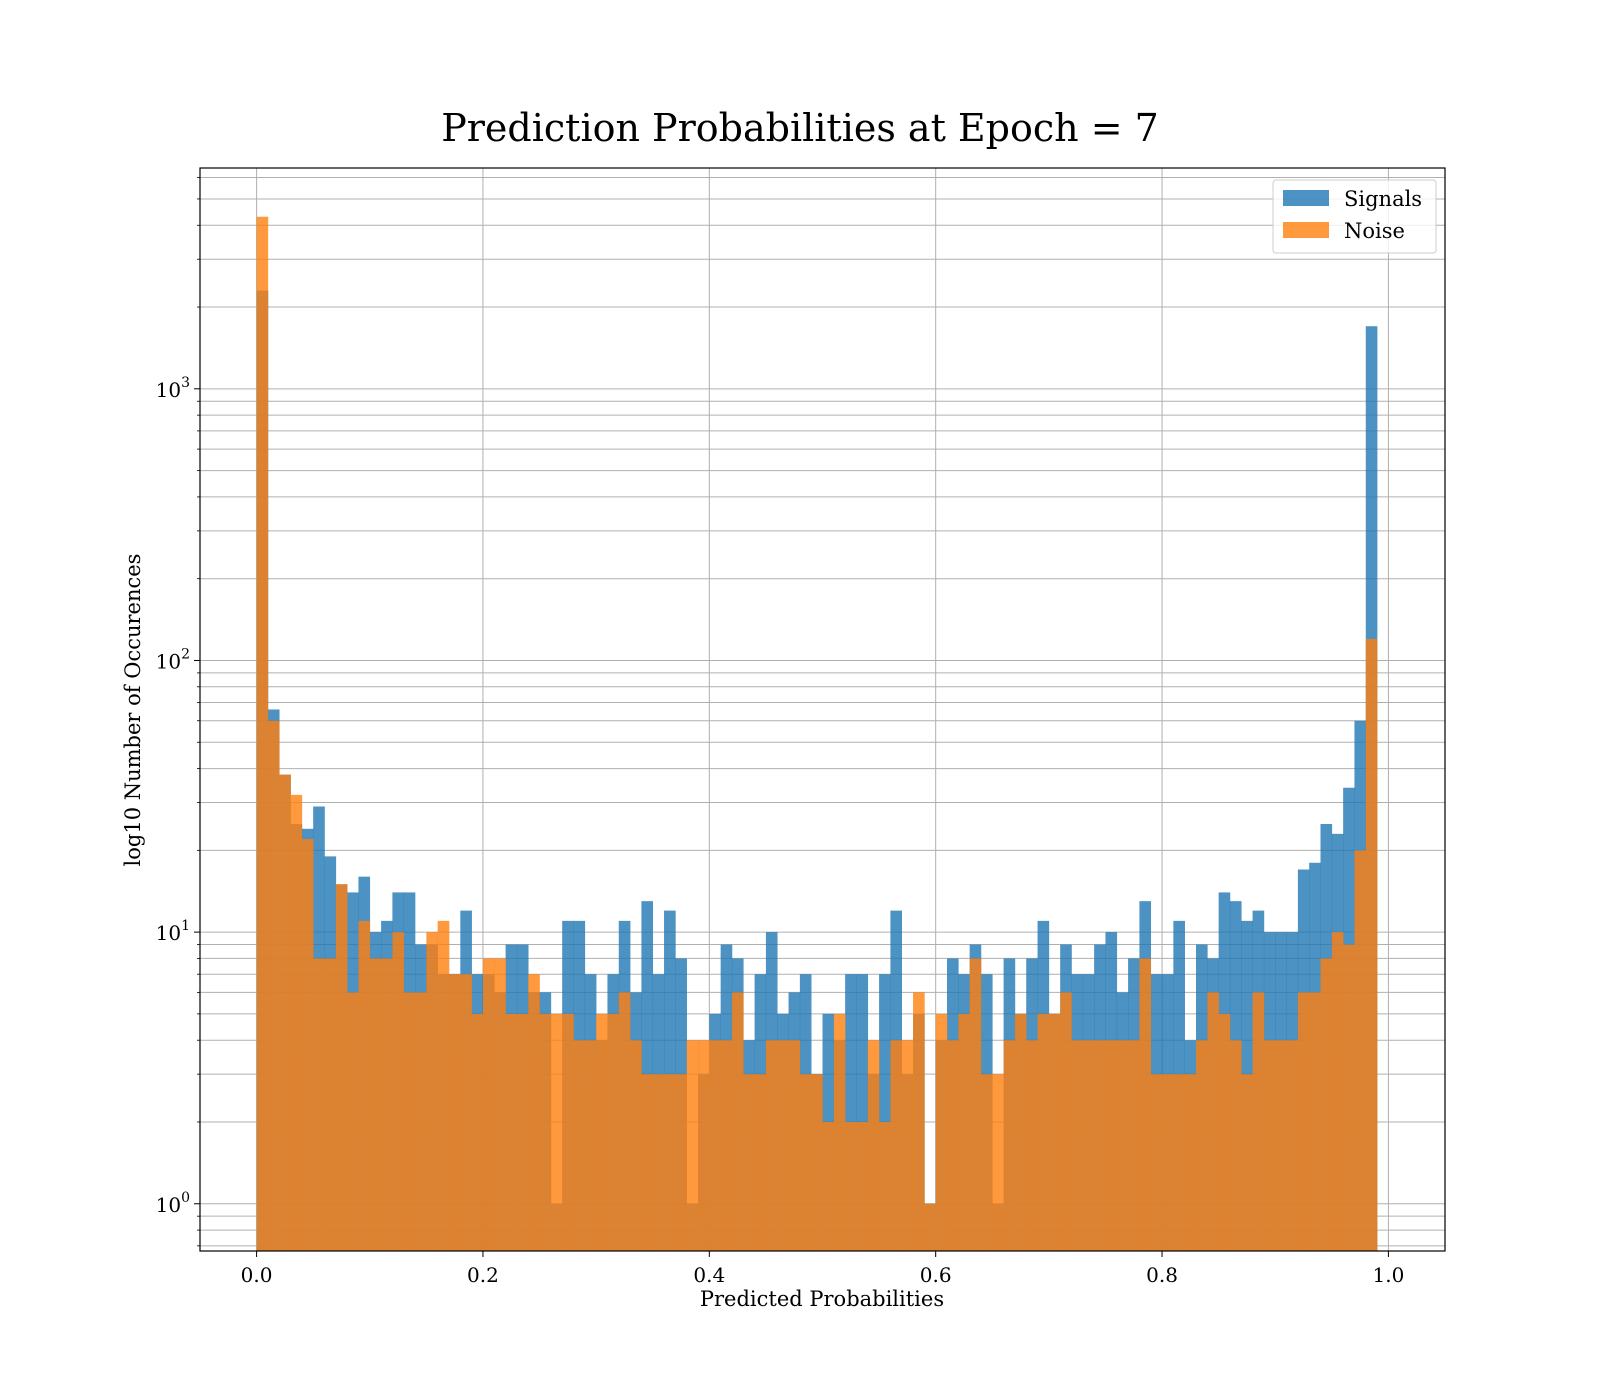  I want to click on x-tick-label: 0.2, so click(483, 1275).